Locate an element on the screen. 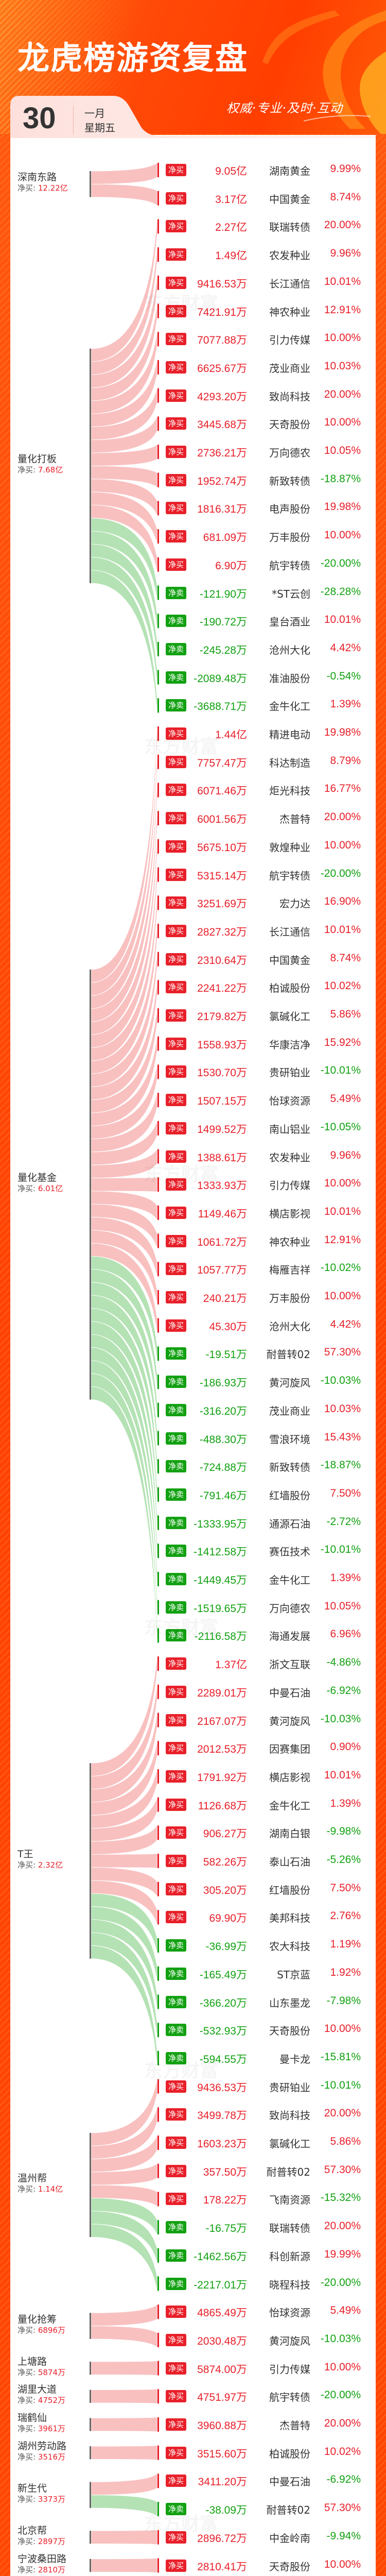 This screenshot has width=386, height=2576. stock-name: 南山铝业 is located at coordinates (289, 1129).